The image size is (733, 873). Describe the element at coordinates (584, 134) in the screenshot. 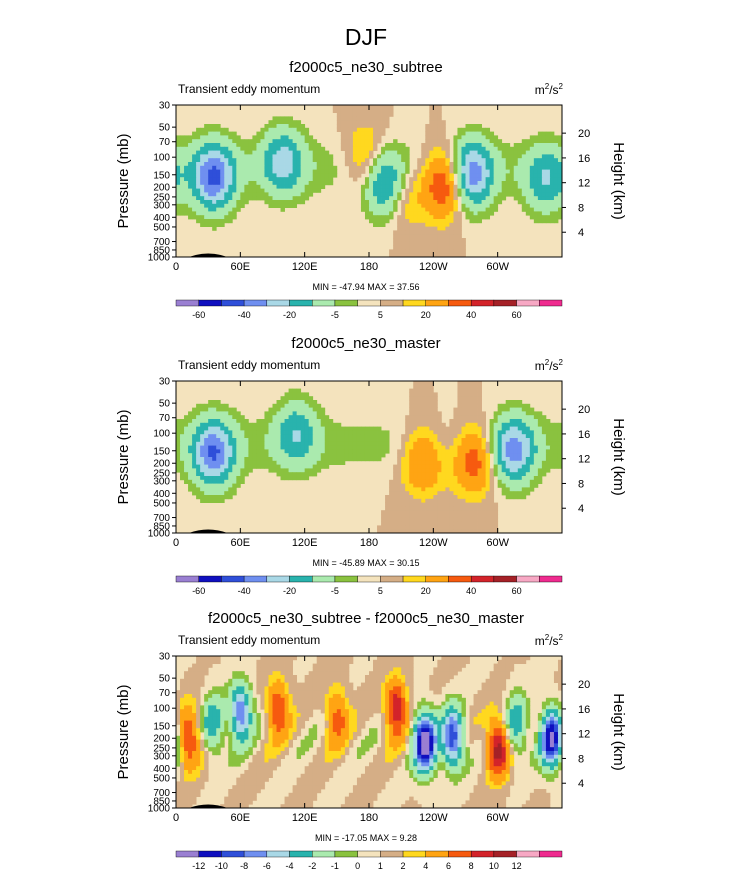

I see `height-tick-label: 20` at that location.